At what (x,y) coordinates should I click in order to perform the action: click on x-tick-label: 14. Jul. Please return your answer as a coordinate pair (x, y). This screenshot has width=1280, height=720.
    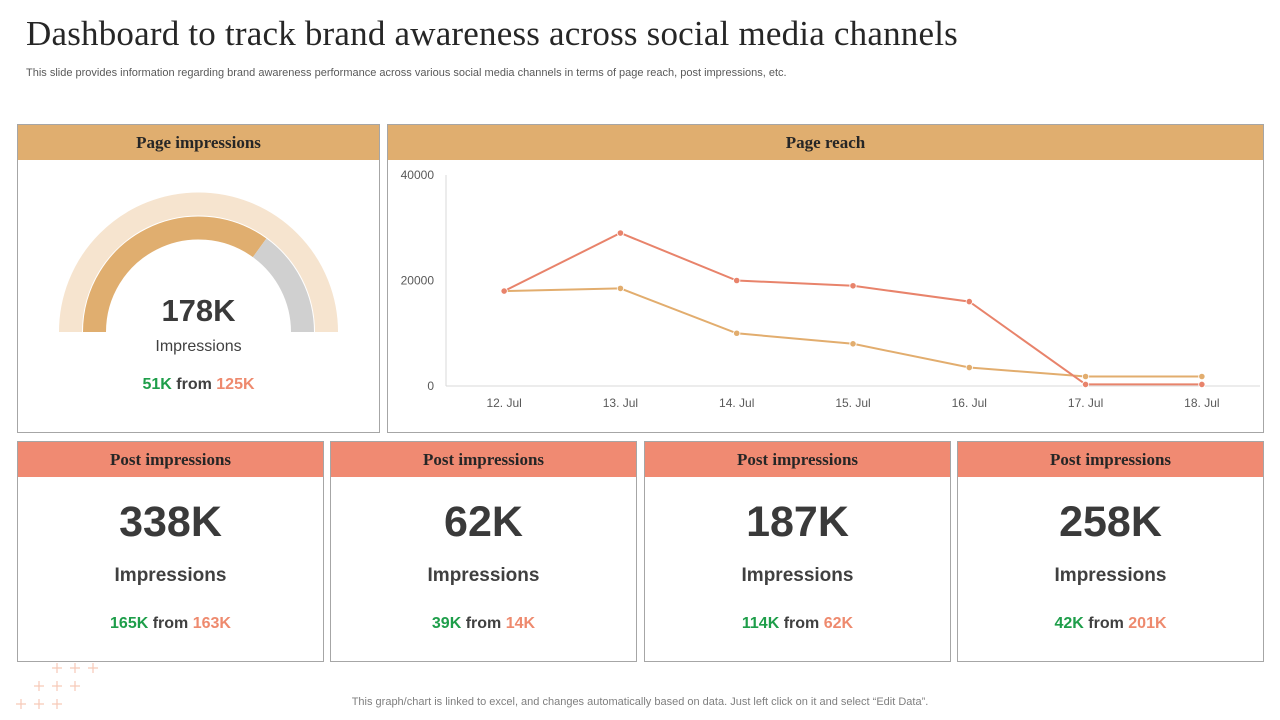
    Looking at the image, I should click on (736, 403).